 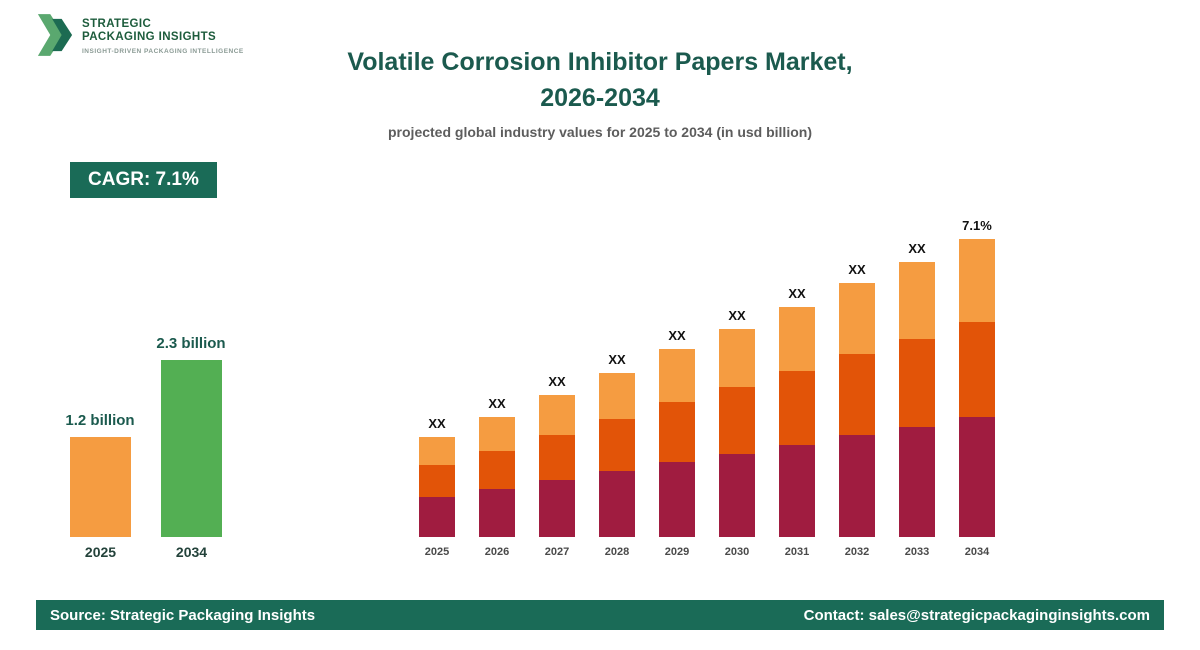 What do you see at coordinates (100, 420) in the screenshot?
I see `summary-value-label: 1.2 billion` at bounding box center [100, 420].